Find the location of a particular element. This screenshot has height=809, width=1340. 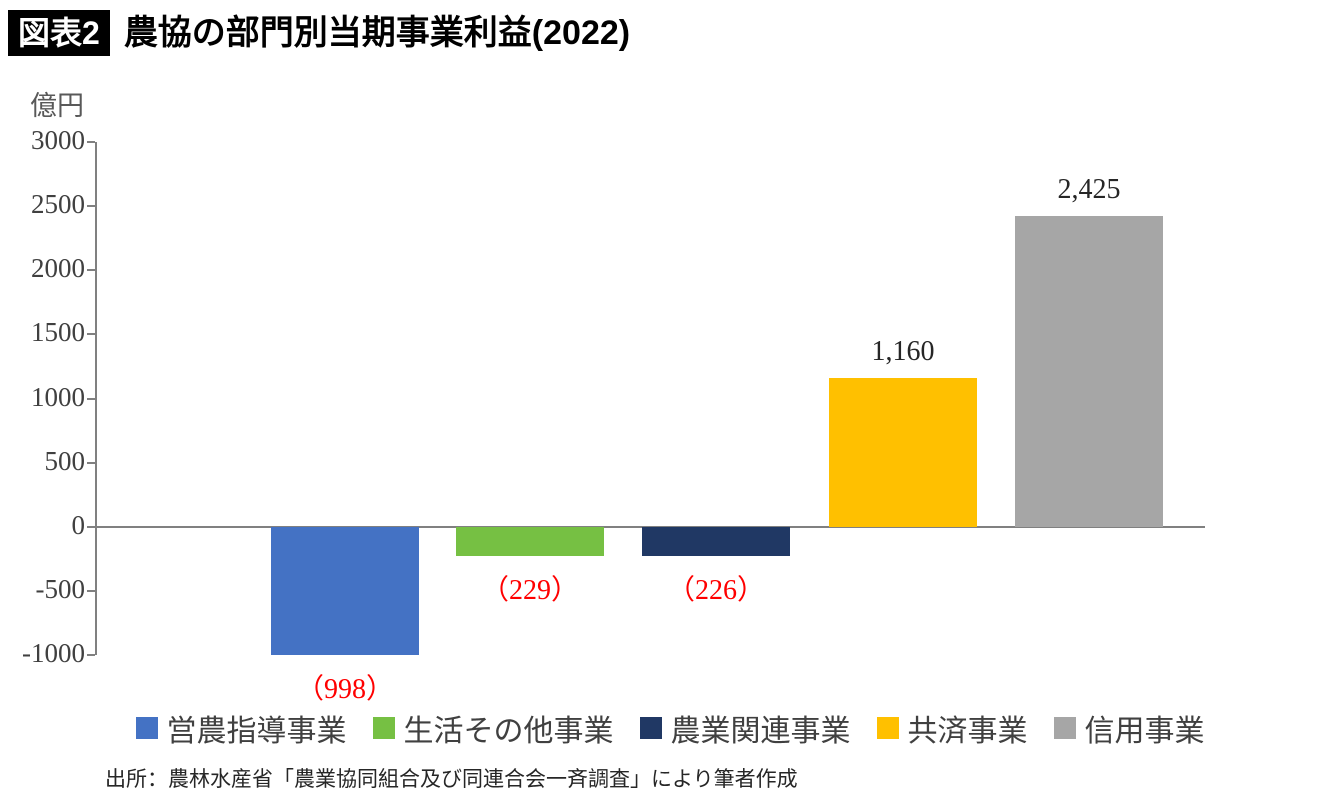

legend-label: 信用事業 is located at coordinates (1144, 731).